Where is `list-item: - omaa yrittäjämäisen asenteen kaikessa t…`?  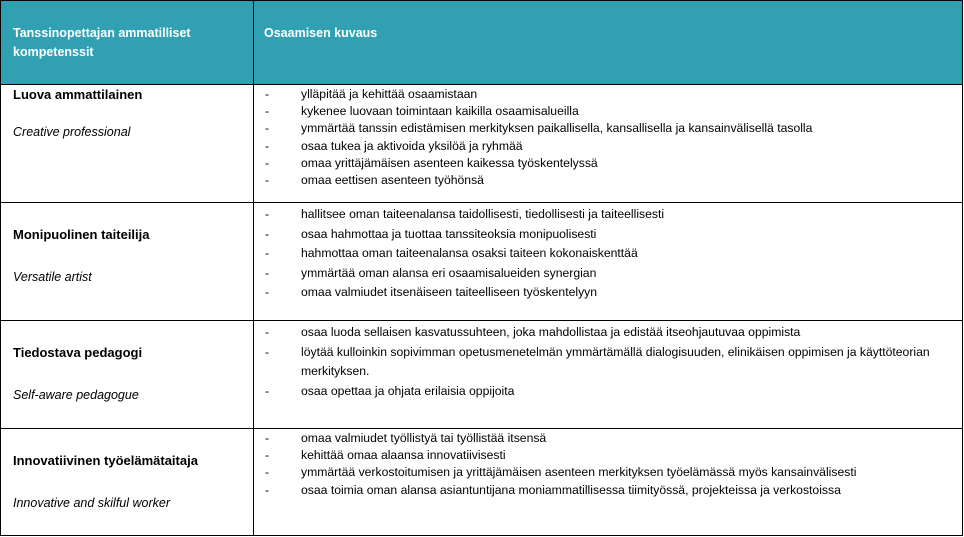
list-item: - omaa yrittäjämäisen asenteen kaikessa t… is located at coordinates (612, 163).